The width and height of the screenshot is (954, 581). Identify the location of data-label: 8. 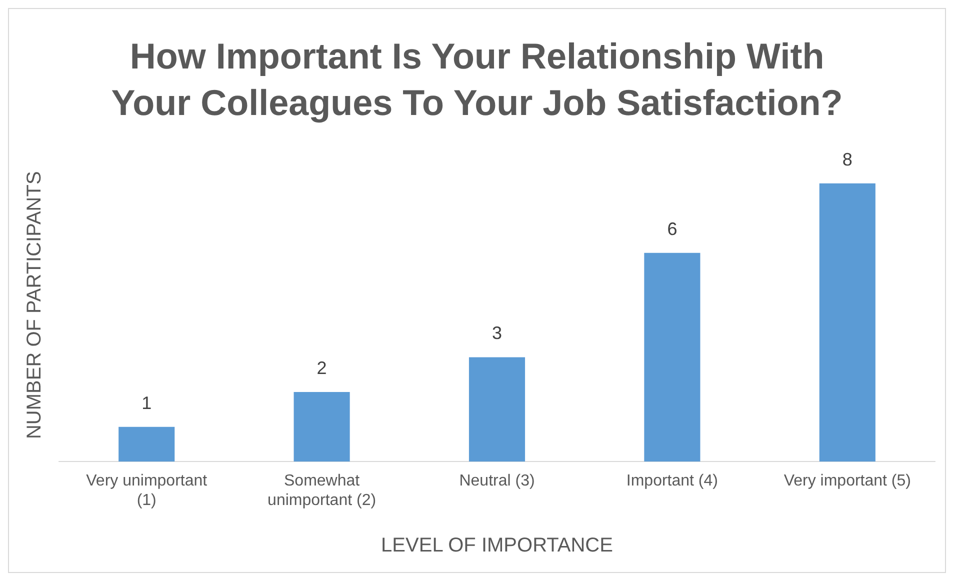
(847, 159).